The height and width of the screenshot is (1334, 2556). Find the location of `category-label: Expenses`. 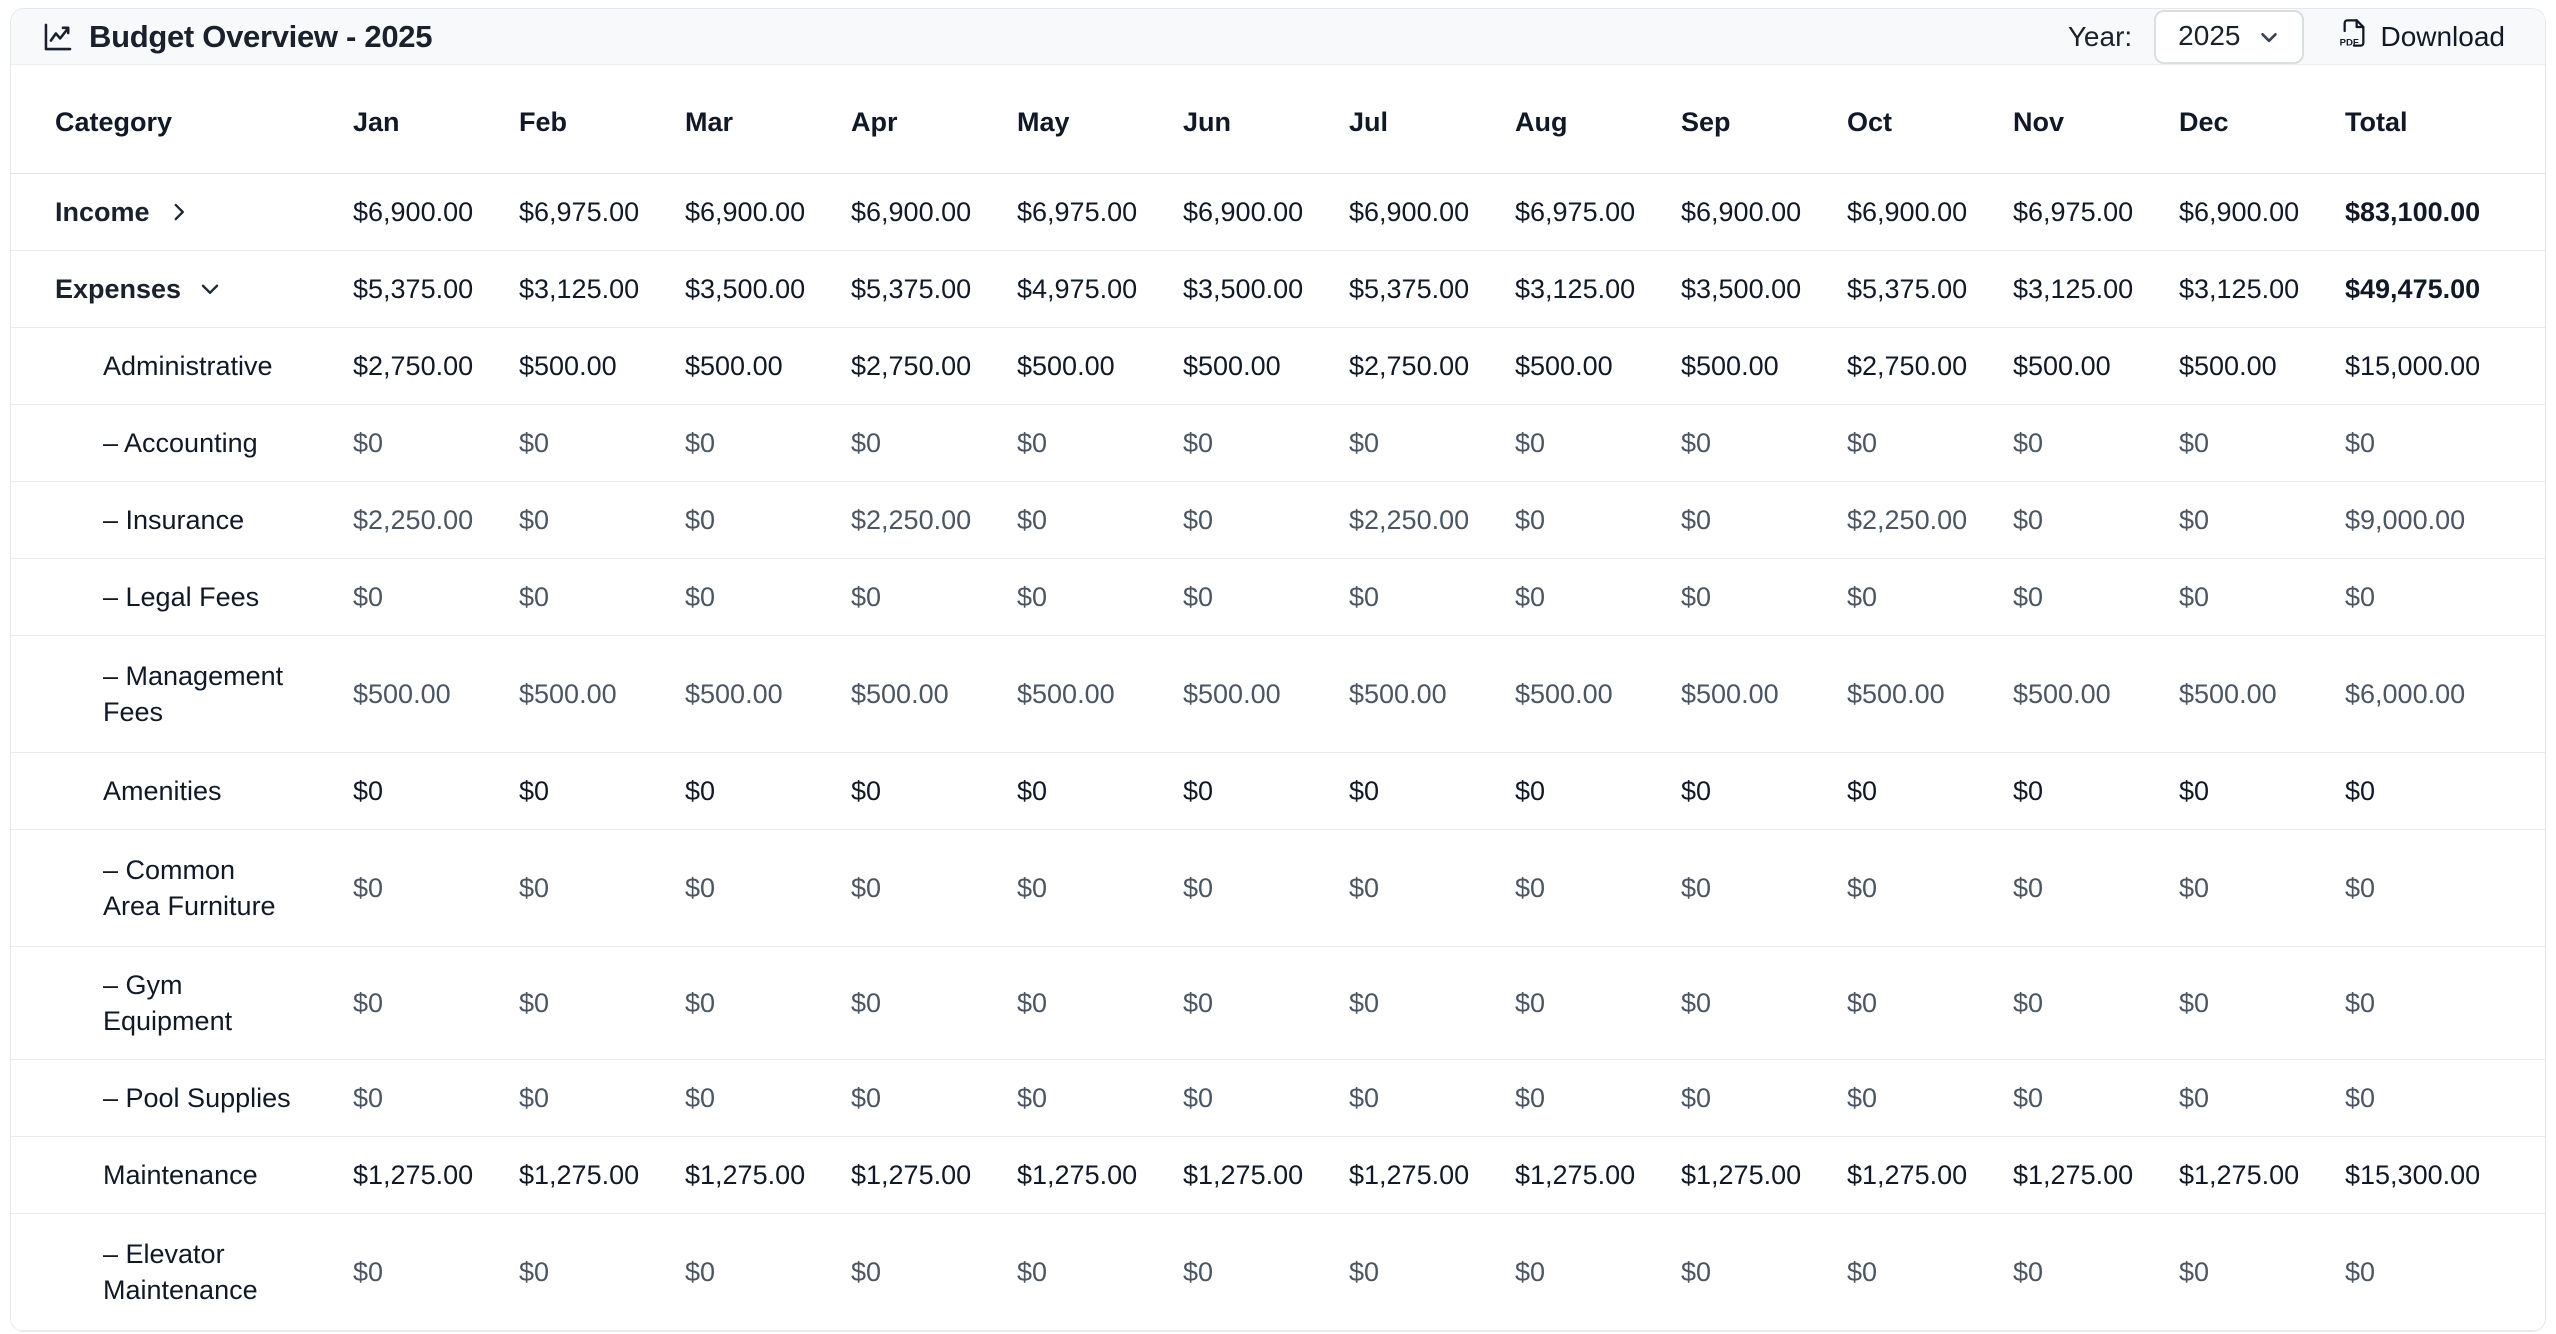

category-label: Expenses is located at coordinates (118, 289).